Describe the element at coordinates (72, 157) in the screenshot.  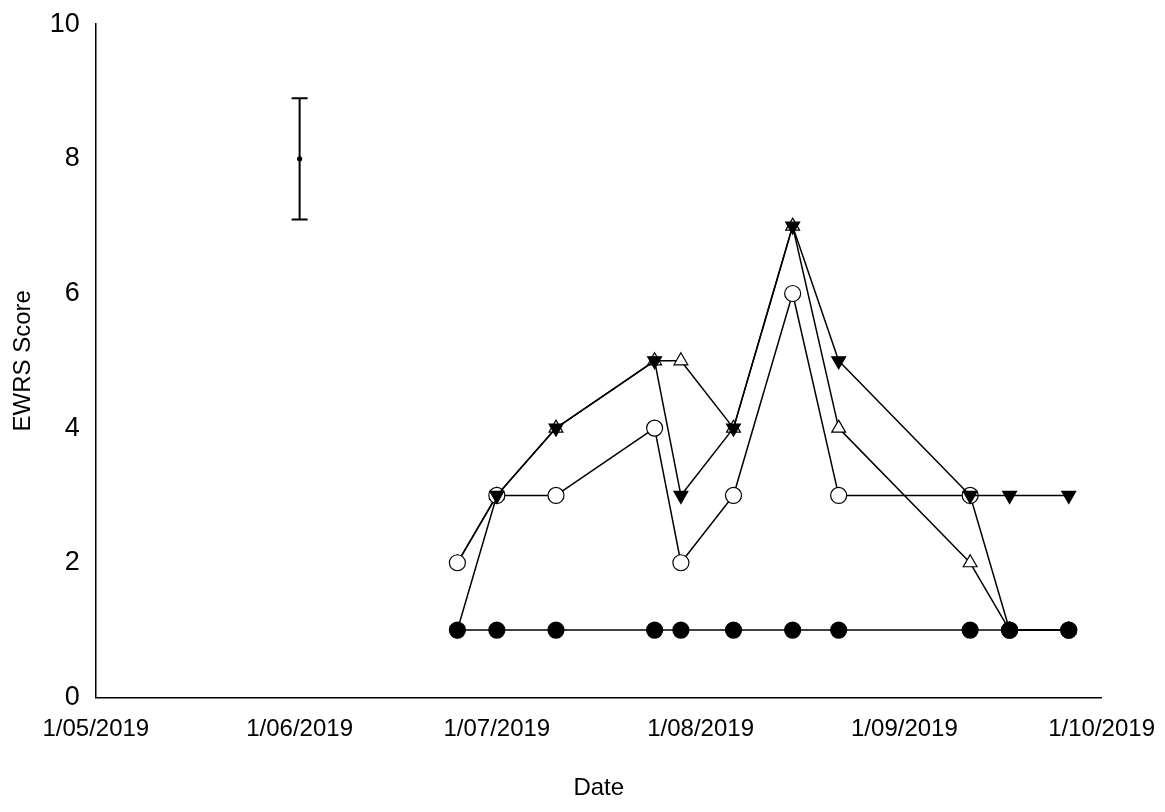
I see `y-tick-label: 8` at that location.